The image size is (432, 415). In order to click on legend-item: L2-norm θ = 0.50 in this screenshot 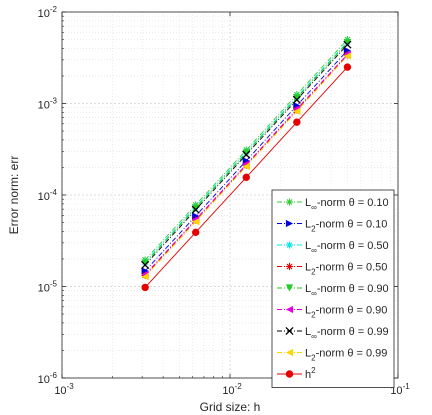, I will do `click(332, 269)`.